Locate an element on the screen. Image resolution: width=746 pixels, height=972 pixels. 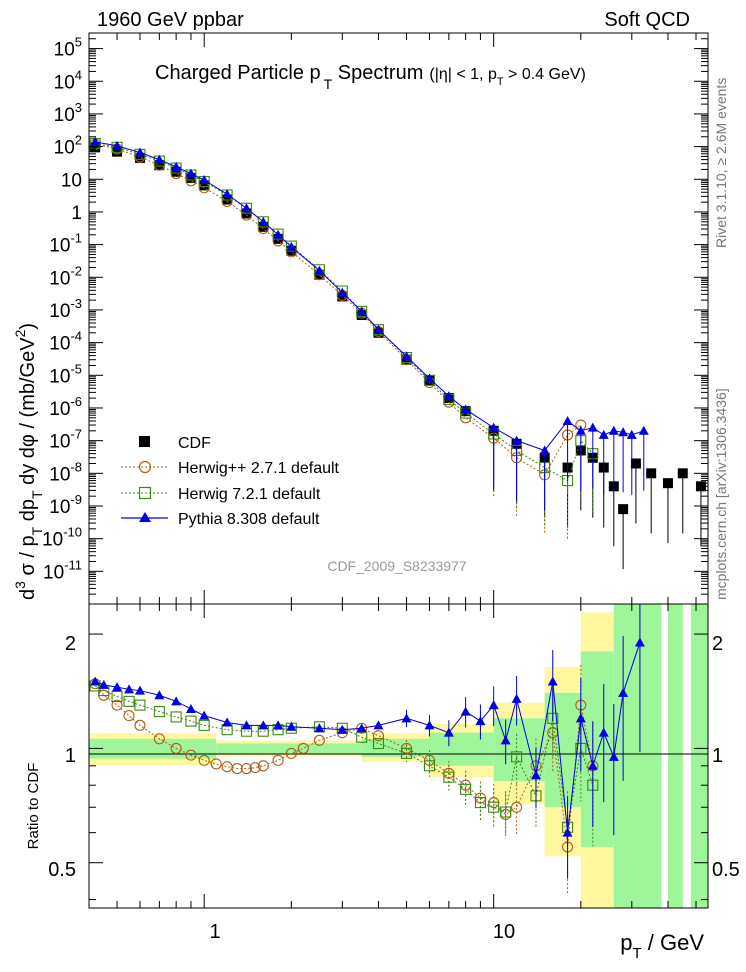
y-tick-label-top: 10⁻⁹ is located at coordinates (65, 505).